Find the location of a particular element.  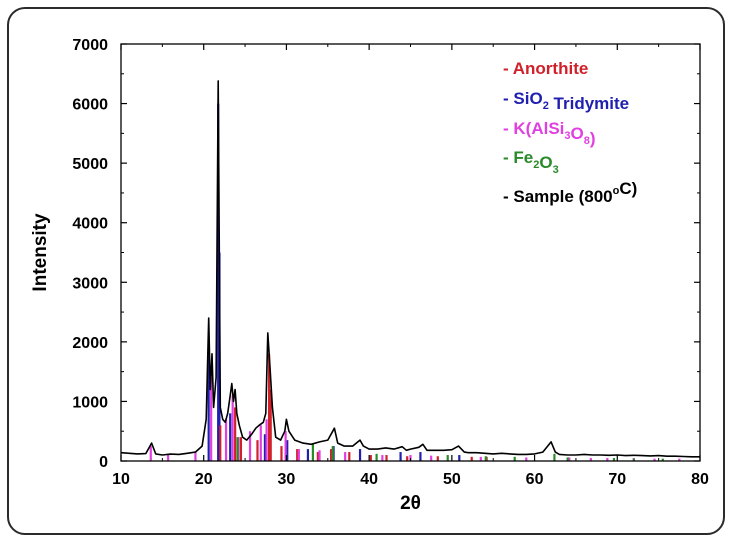

legend-entry: - Sample (800oC) is located at coordinates (570, 192).